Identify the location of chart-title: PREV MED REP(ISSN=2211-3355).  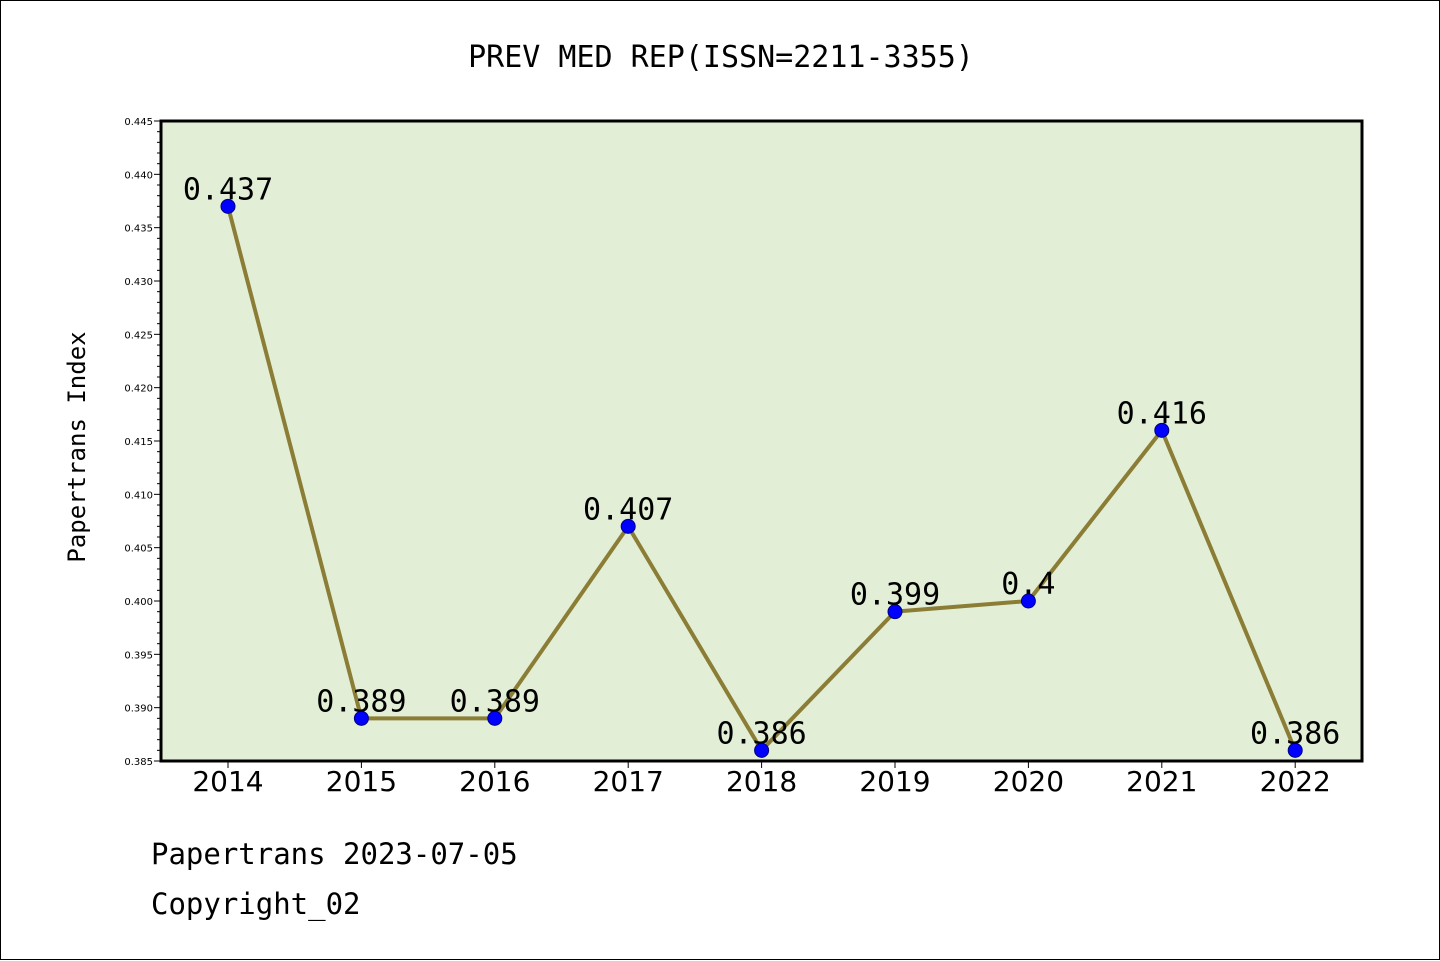
(721, 57).